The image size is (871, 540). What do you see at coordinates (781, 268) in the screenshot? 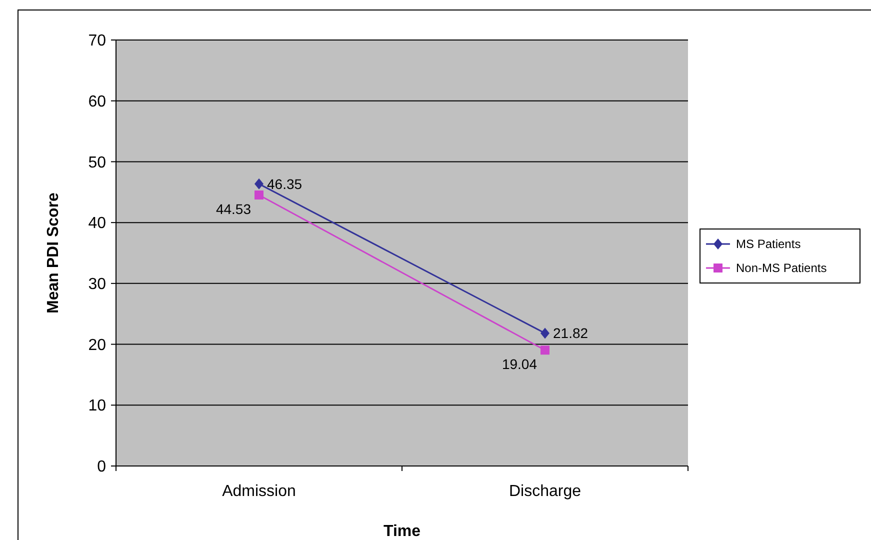
I see `legend-label: Non-MS Patients` at bounding box center [781, 268].